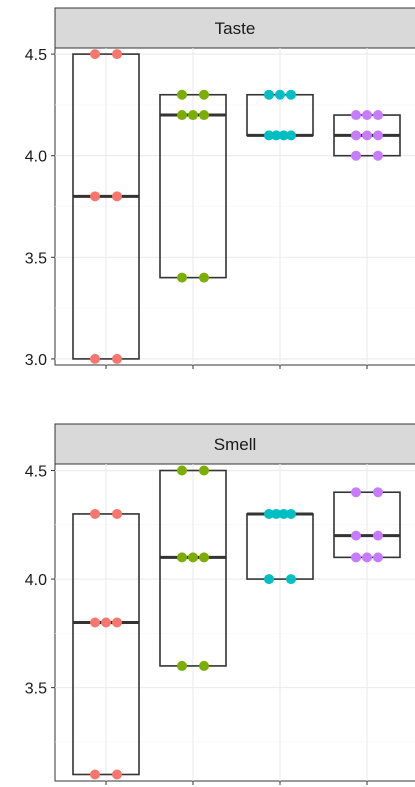  I want to click on y-tick-label: 3.0, so click(36, 360).